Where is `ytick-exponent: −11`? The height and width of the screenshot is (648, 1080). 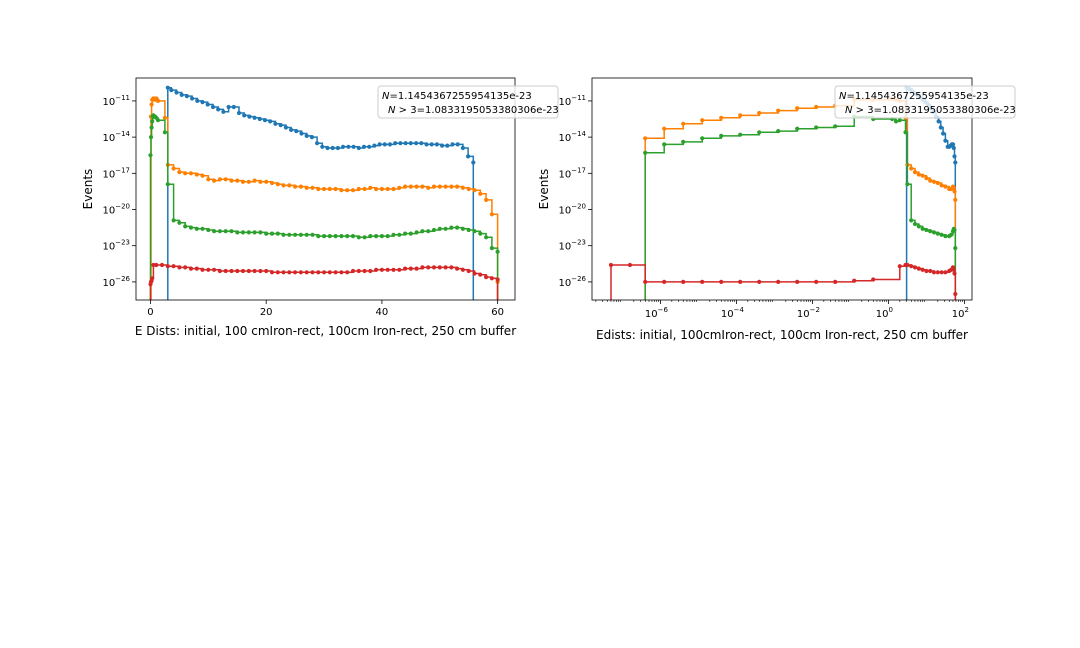 ytick-exponent: −11 is located at coordinates (122, 98).